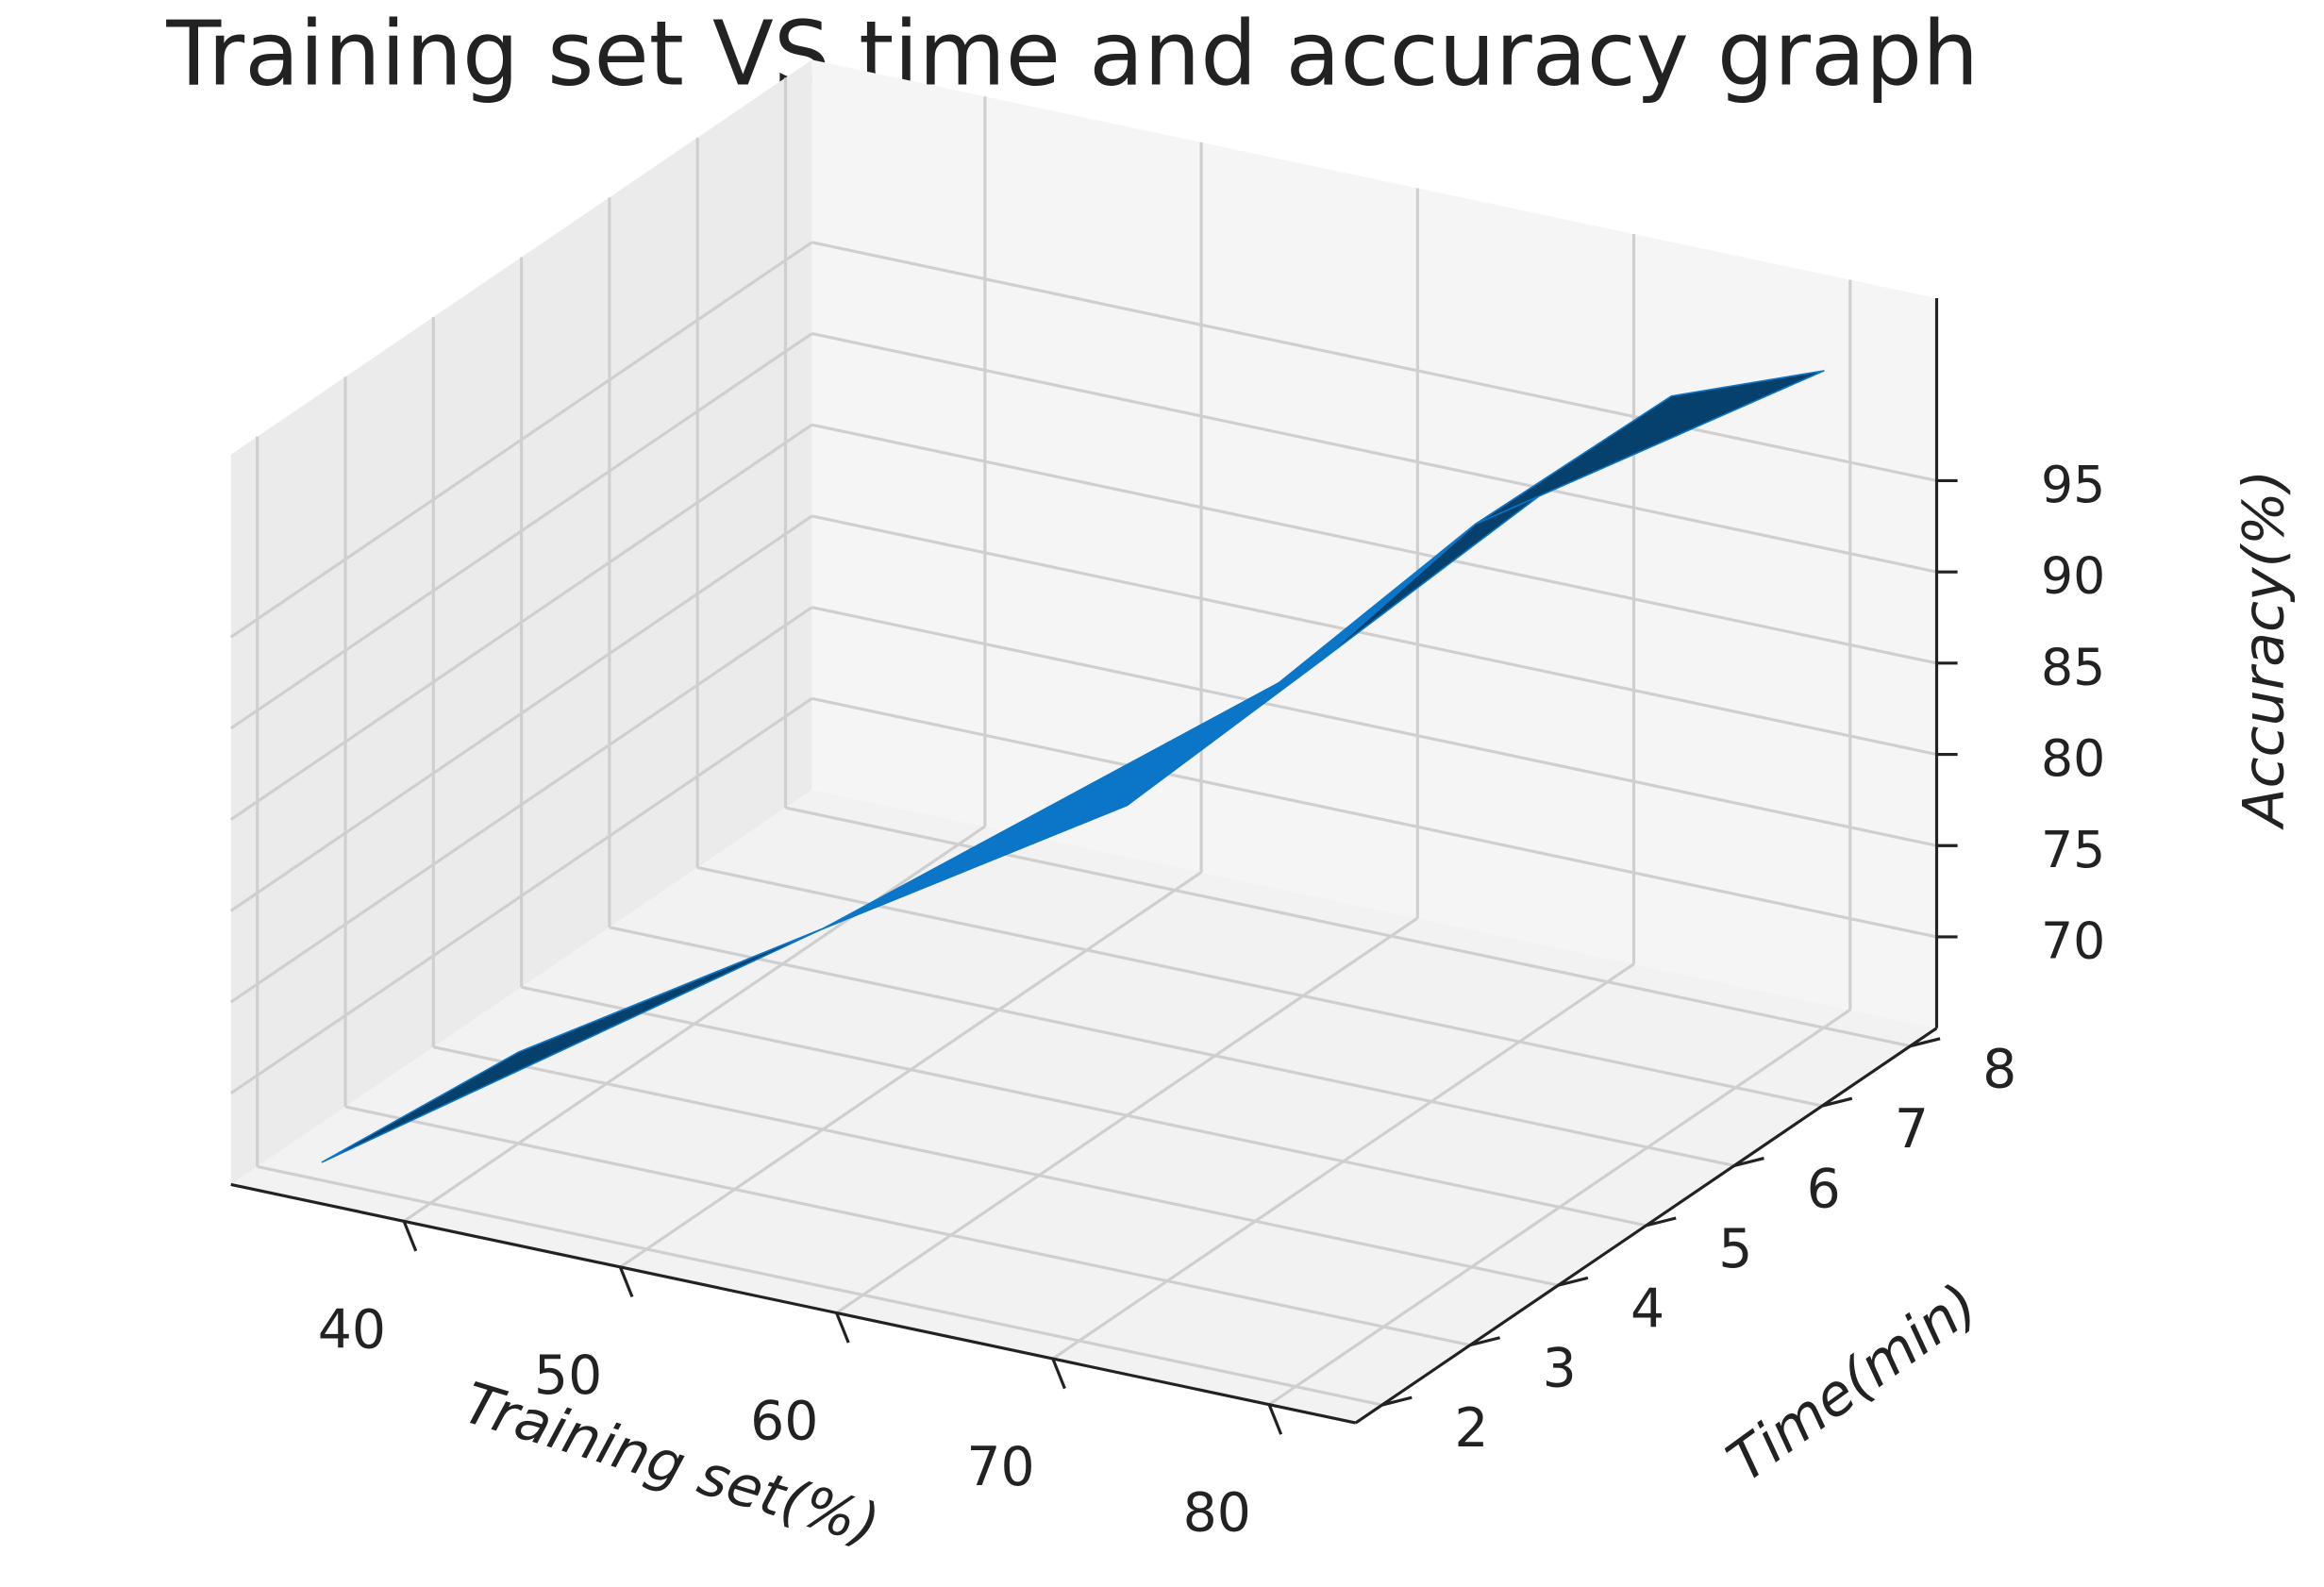 This screenshot has height=1587, width=2324. I want to click on x-axis, so click(793, 1303).